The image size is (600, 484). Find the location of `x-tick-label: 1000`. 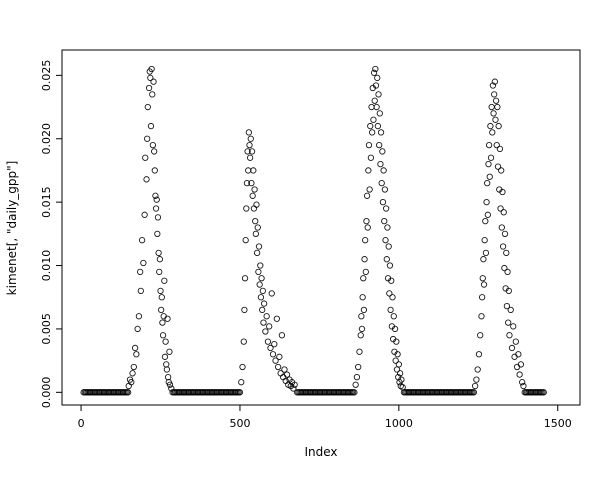

x-tick-label: 1000 is located at coordinates (399, 423).